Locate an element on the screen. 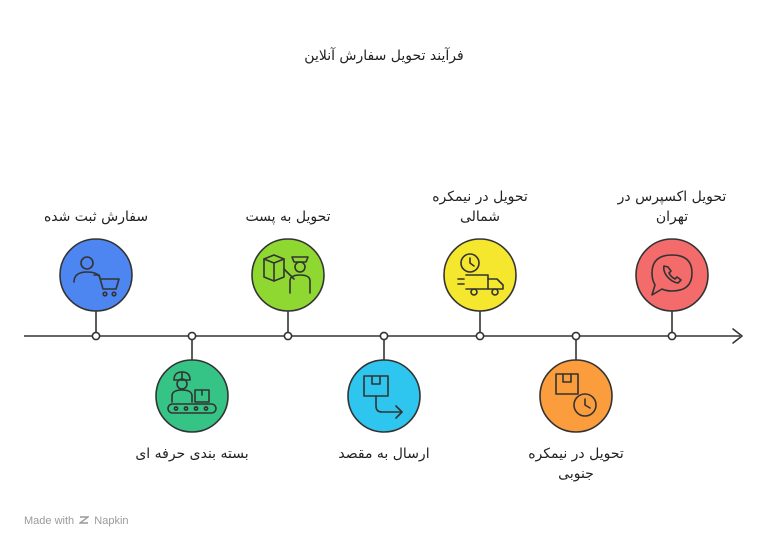 This screenshot has height=550, width=768. step-label: تحویل به پست is located at coordinates (288, 217).